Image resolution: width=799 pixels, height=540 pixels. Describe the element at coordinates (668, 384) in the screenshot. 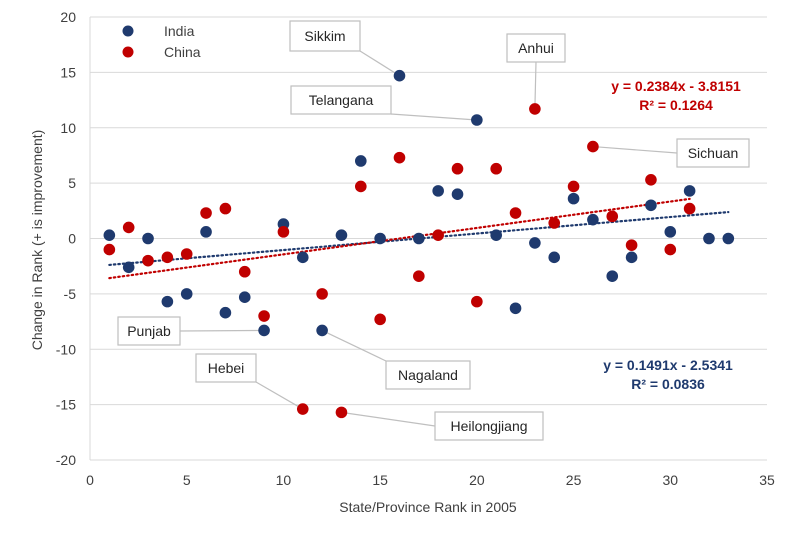

I see `trend-r2-india: R² = 0.0836` at that location.